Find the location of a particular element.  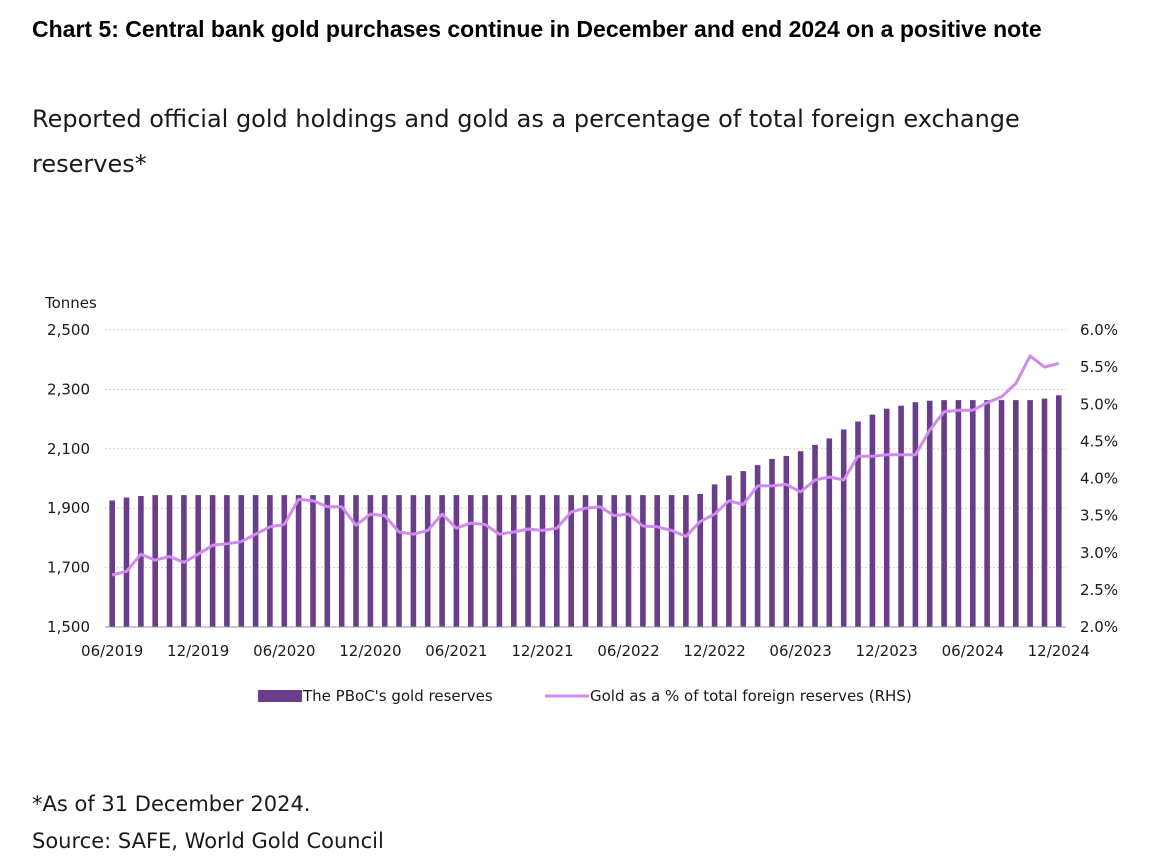

y-tick-label: 2,300 is located at coordinates (68, 389).